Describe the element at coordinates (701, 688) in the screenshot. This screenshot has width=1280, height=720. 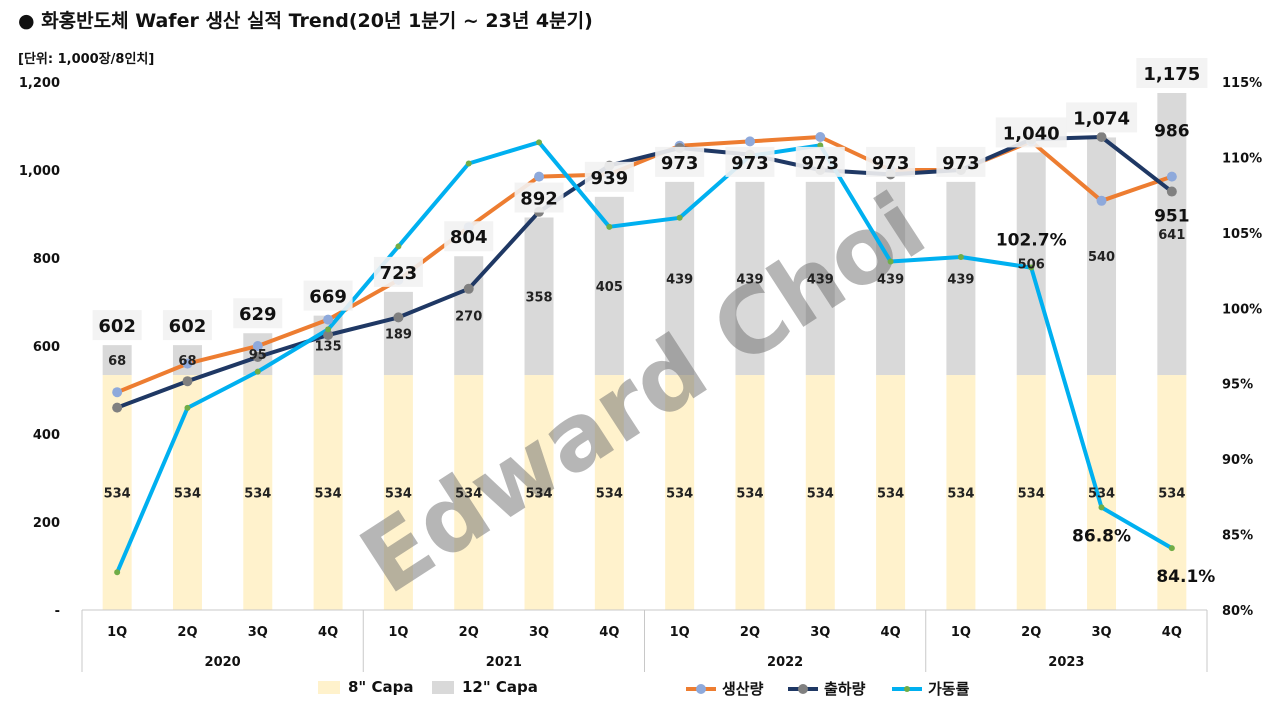
I see `legend-production-swatch` at that location.